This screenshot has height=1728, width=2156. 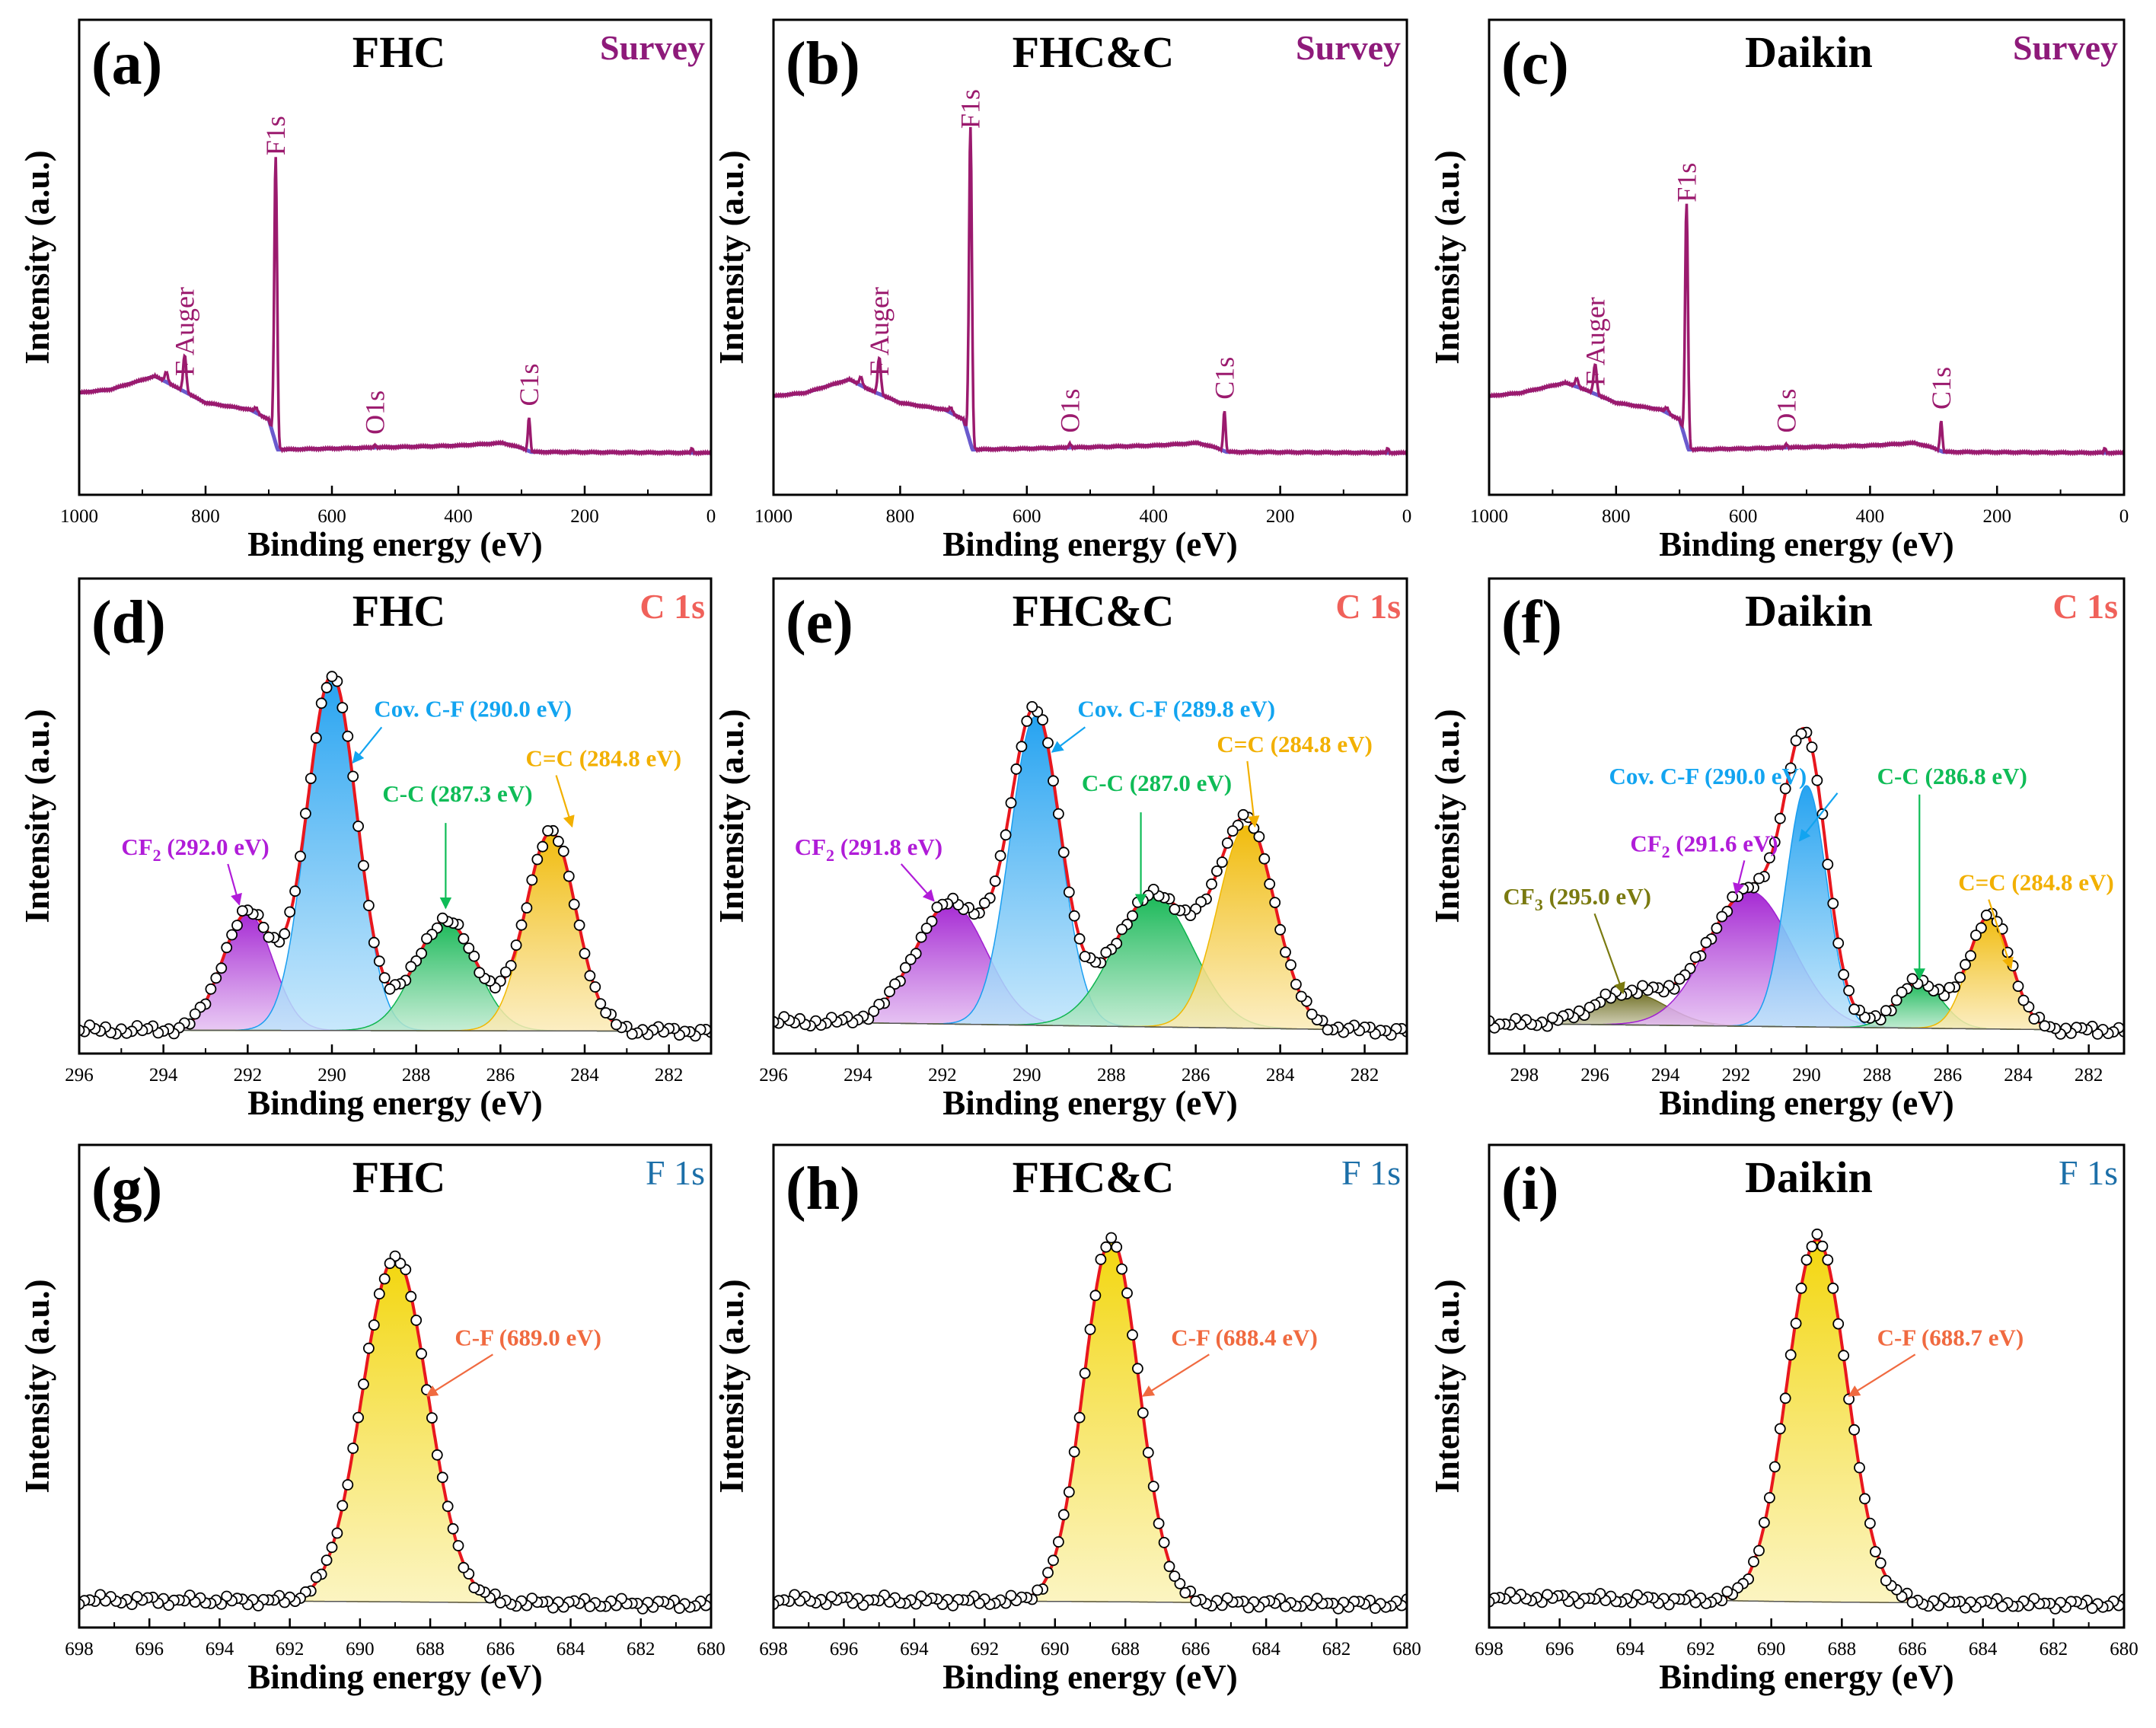 What do you see at coordinates (1055, 1649) in the screenshot?
I see `x-tick-label: 690` at bounding box center [1055, 1649].